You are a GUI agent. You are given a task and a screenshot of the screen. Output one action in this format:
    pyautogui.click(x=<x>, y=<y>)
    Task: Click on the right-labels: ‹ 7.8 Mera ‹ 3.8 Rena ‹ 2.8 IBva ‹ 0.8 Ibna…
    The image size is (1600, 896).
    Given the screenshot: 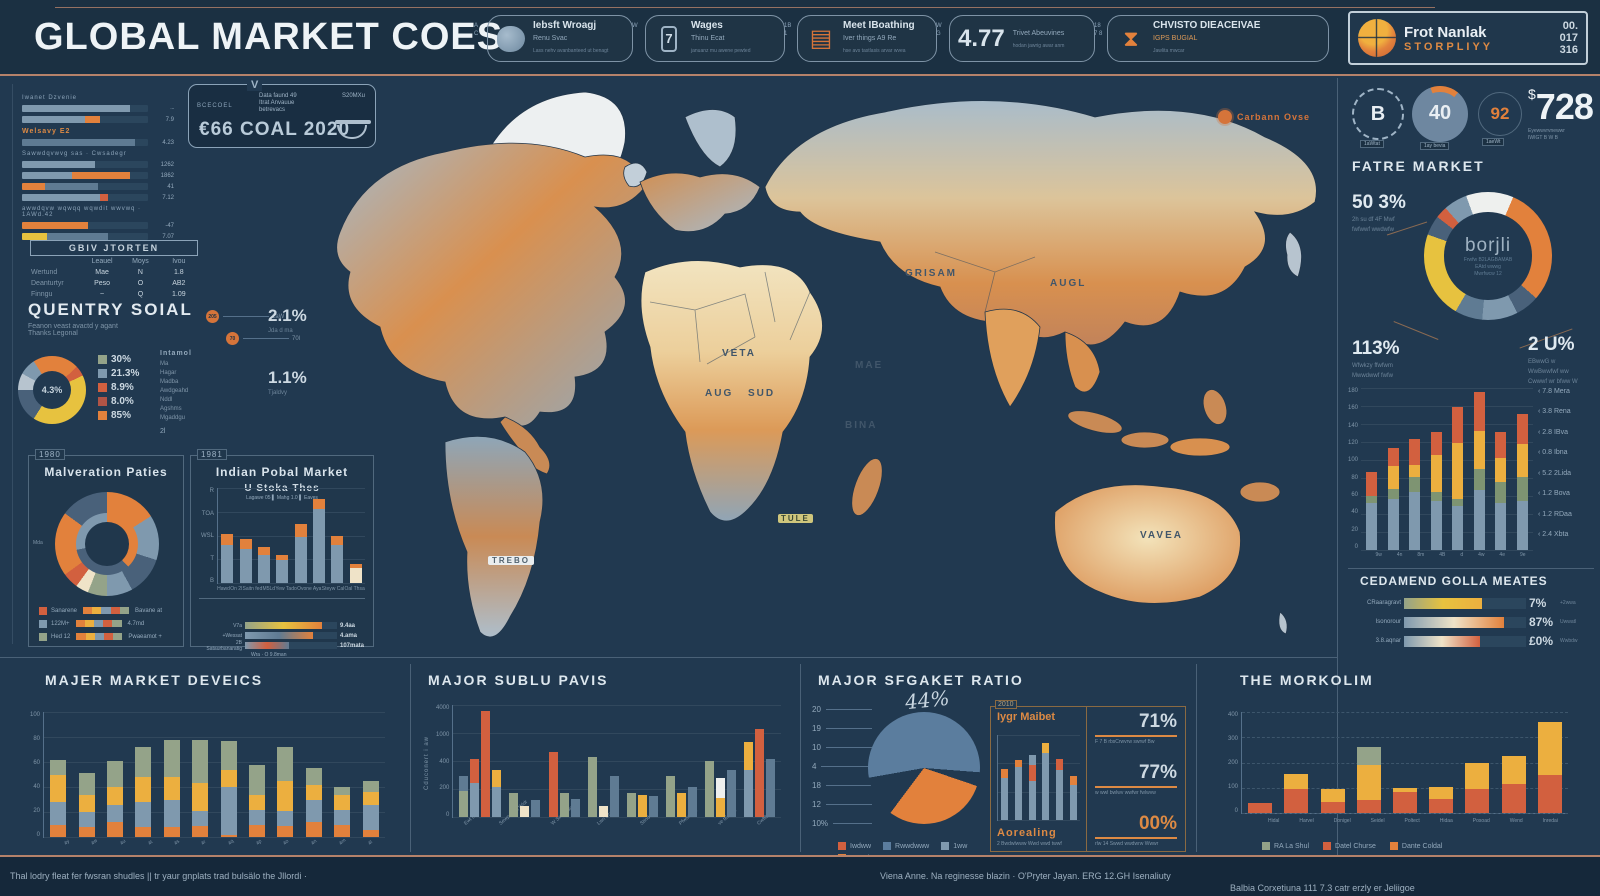 What is the action you would take?
    pyautogui.click(x=1568, y=463)
    